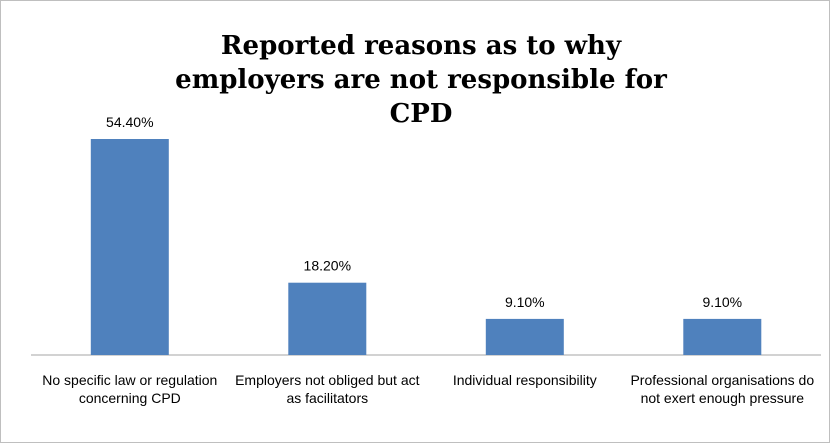  I want to click on data-label-3: 9.10%, so click(525, 302).